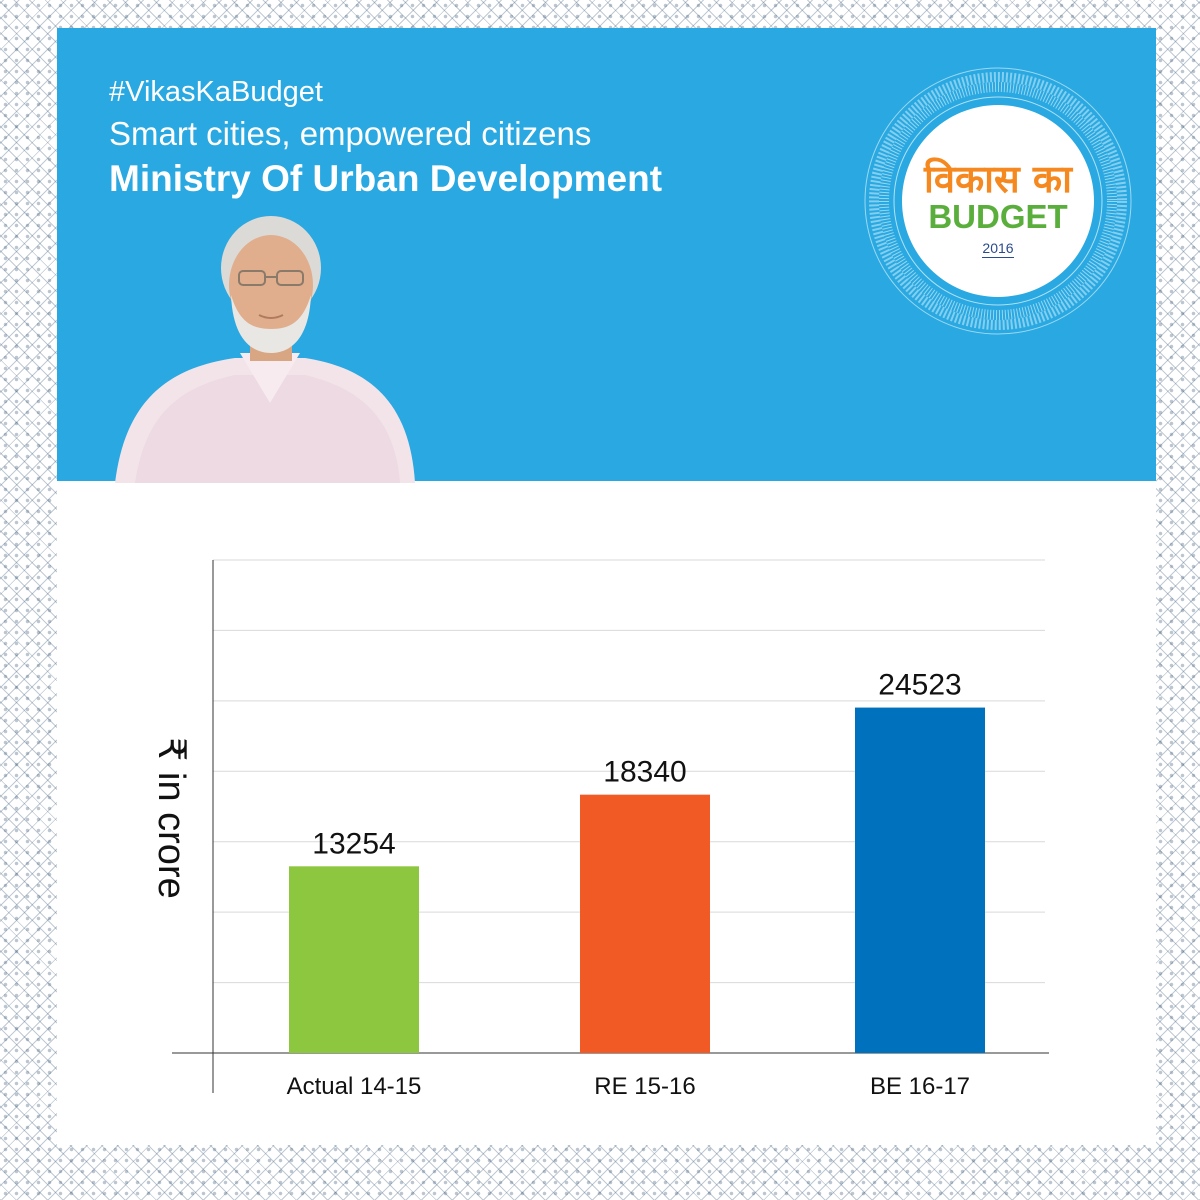 This screenshot has height=1200, width=1200. I want to click on vikas-ka-budget-emblem: विकास का BUDGET 2016, so click(998, 203).